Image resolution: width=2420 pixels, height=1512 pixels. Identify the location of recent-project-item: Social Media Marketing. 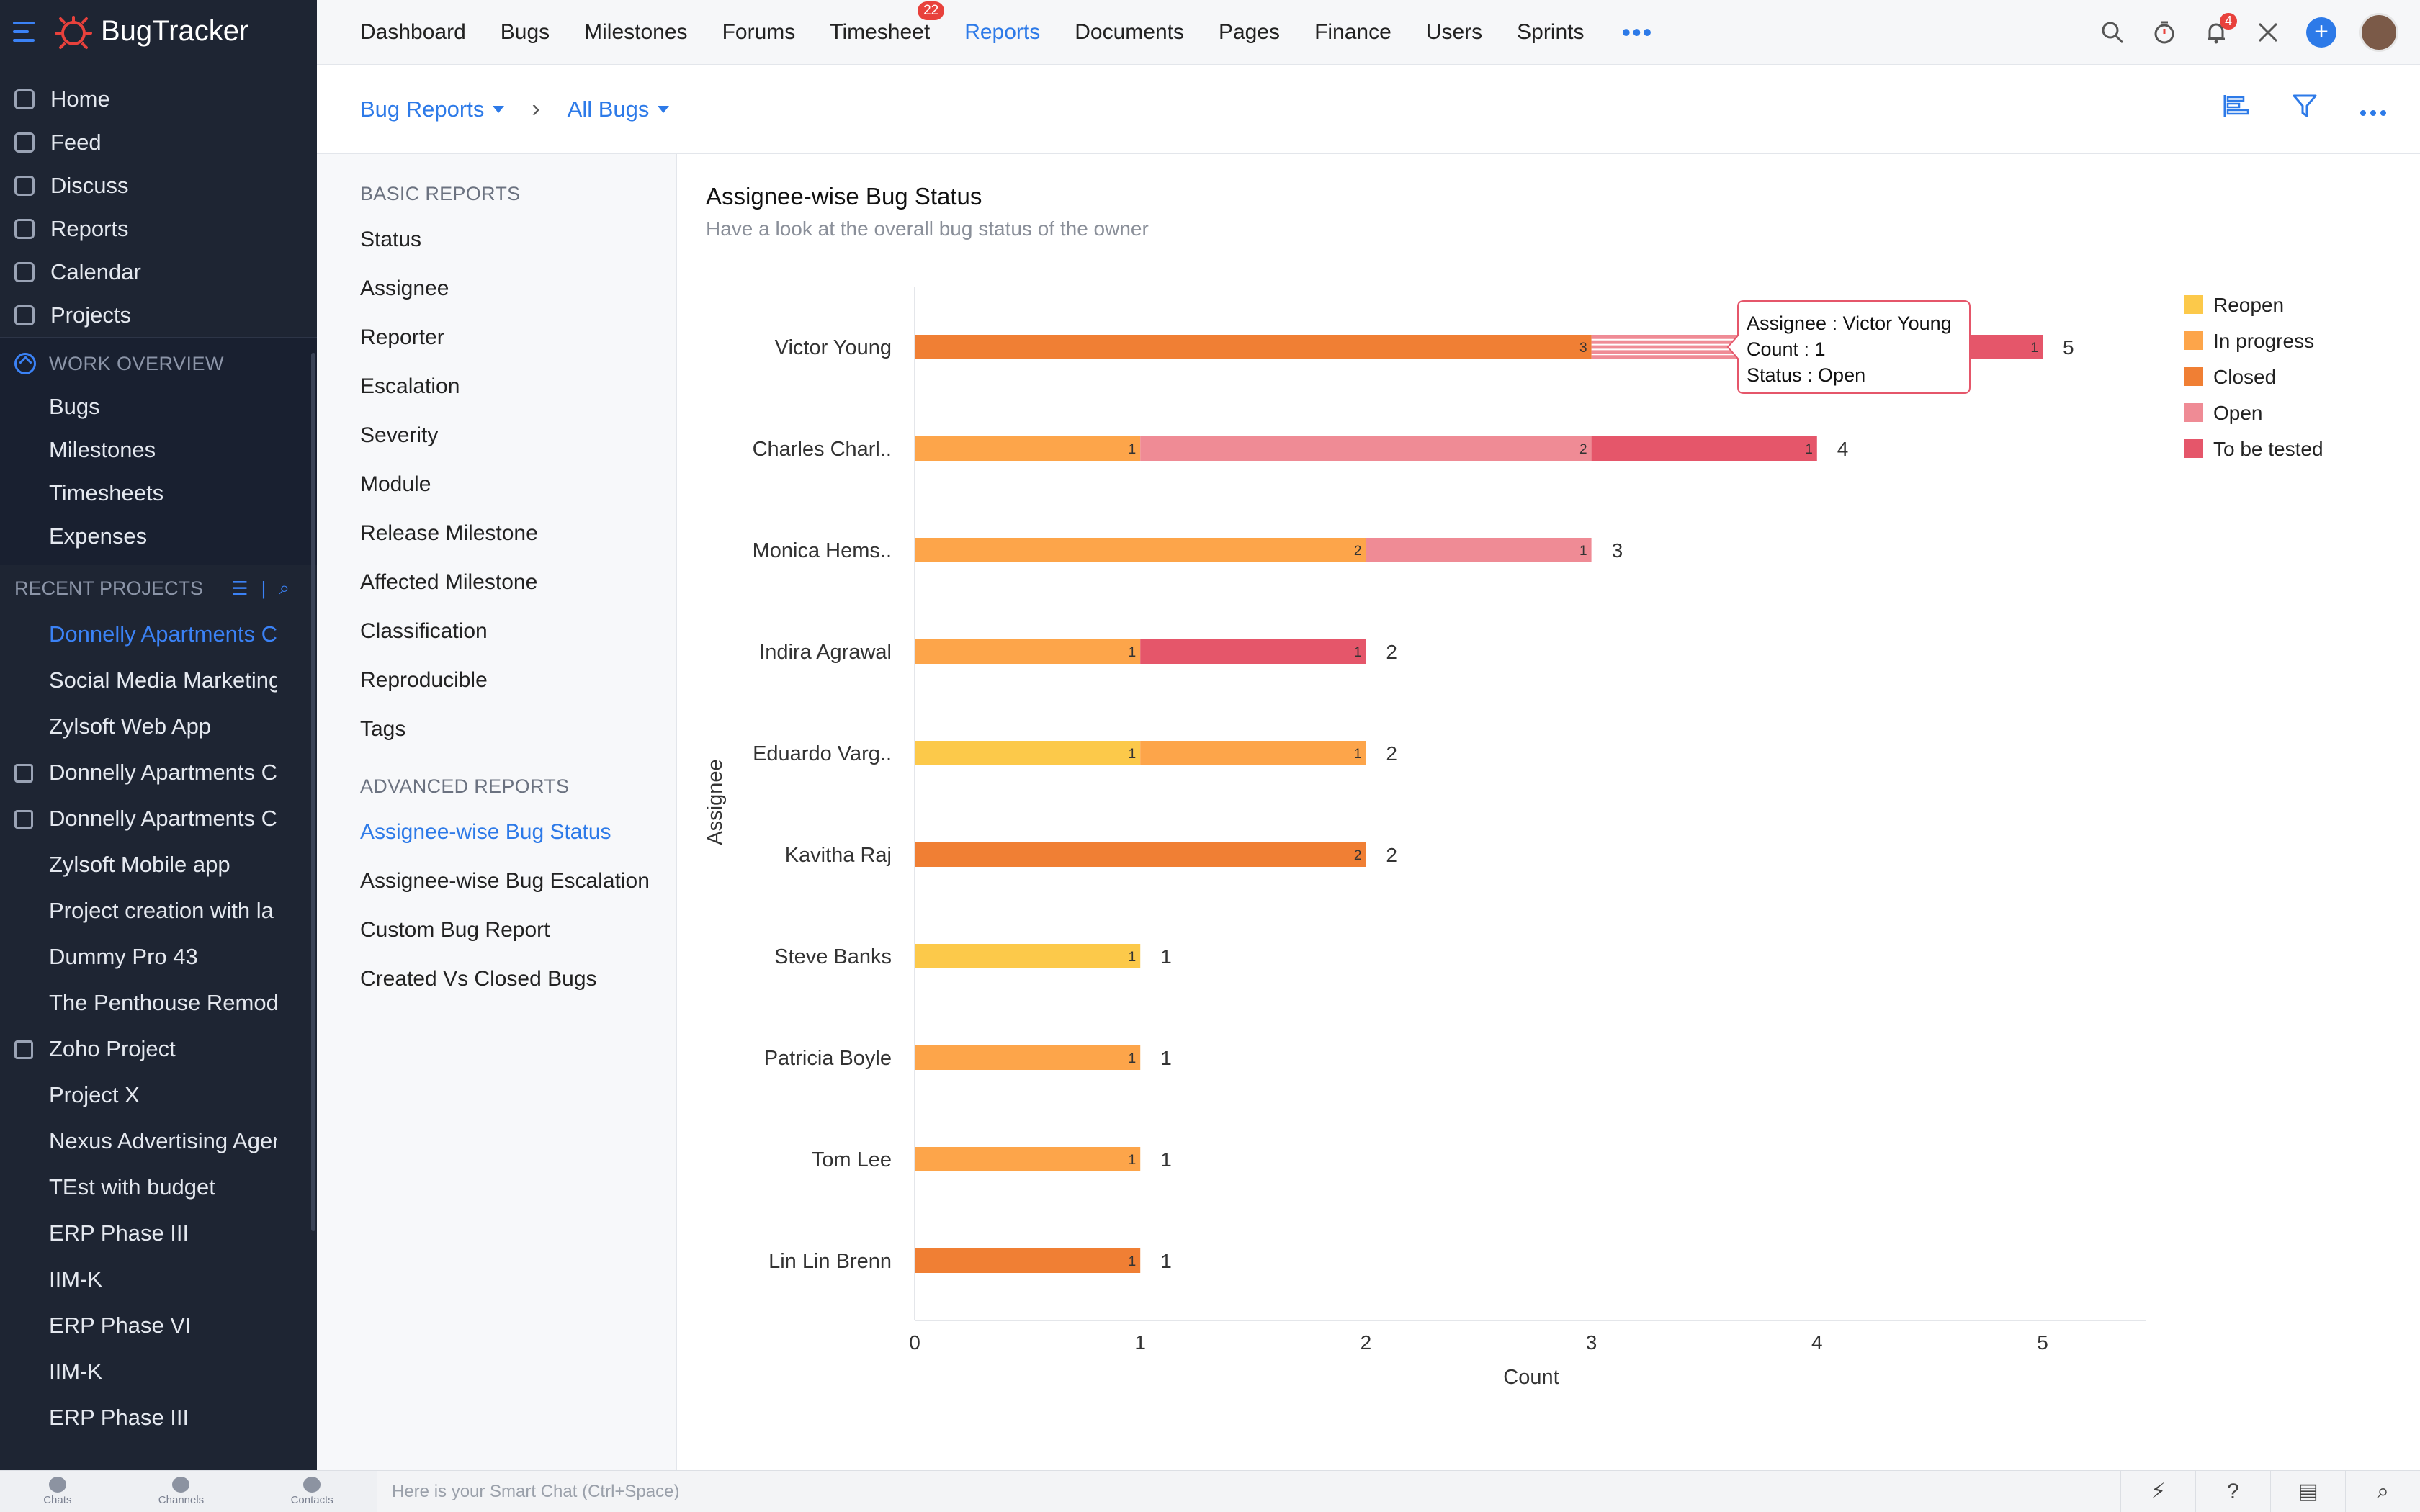
(138, 680).